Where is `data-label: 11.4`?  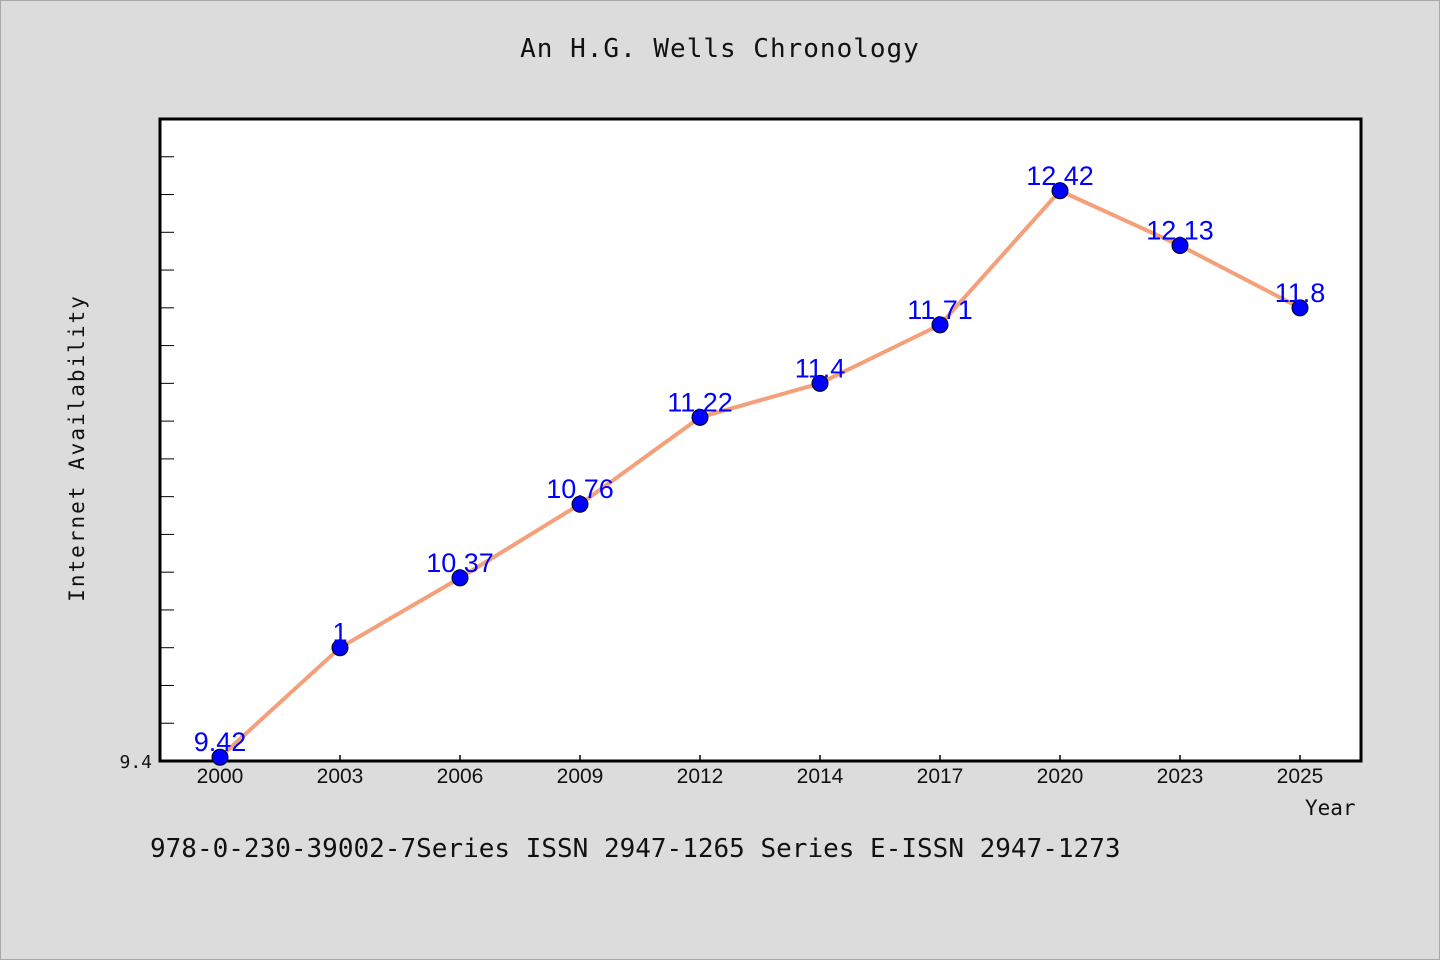 data-label: 11.4 is located at coordinates (820, 368).